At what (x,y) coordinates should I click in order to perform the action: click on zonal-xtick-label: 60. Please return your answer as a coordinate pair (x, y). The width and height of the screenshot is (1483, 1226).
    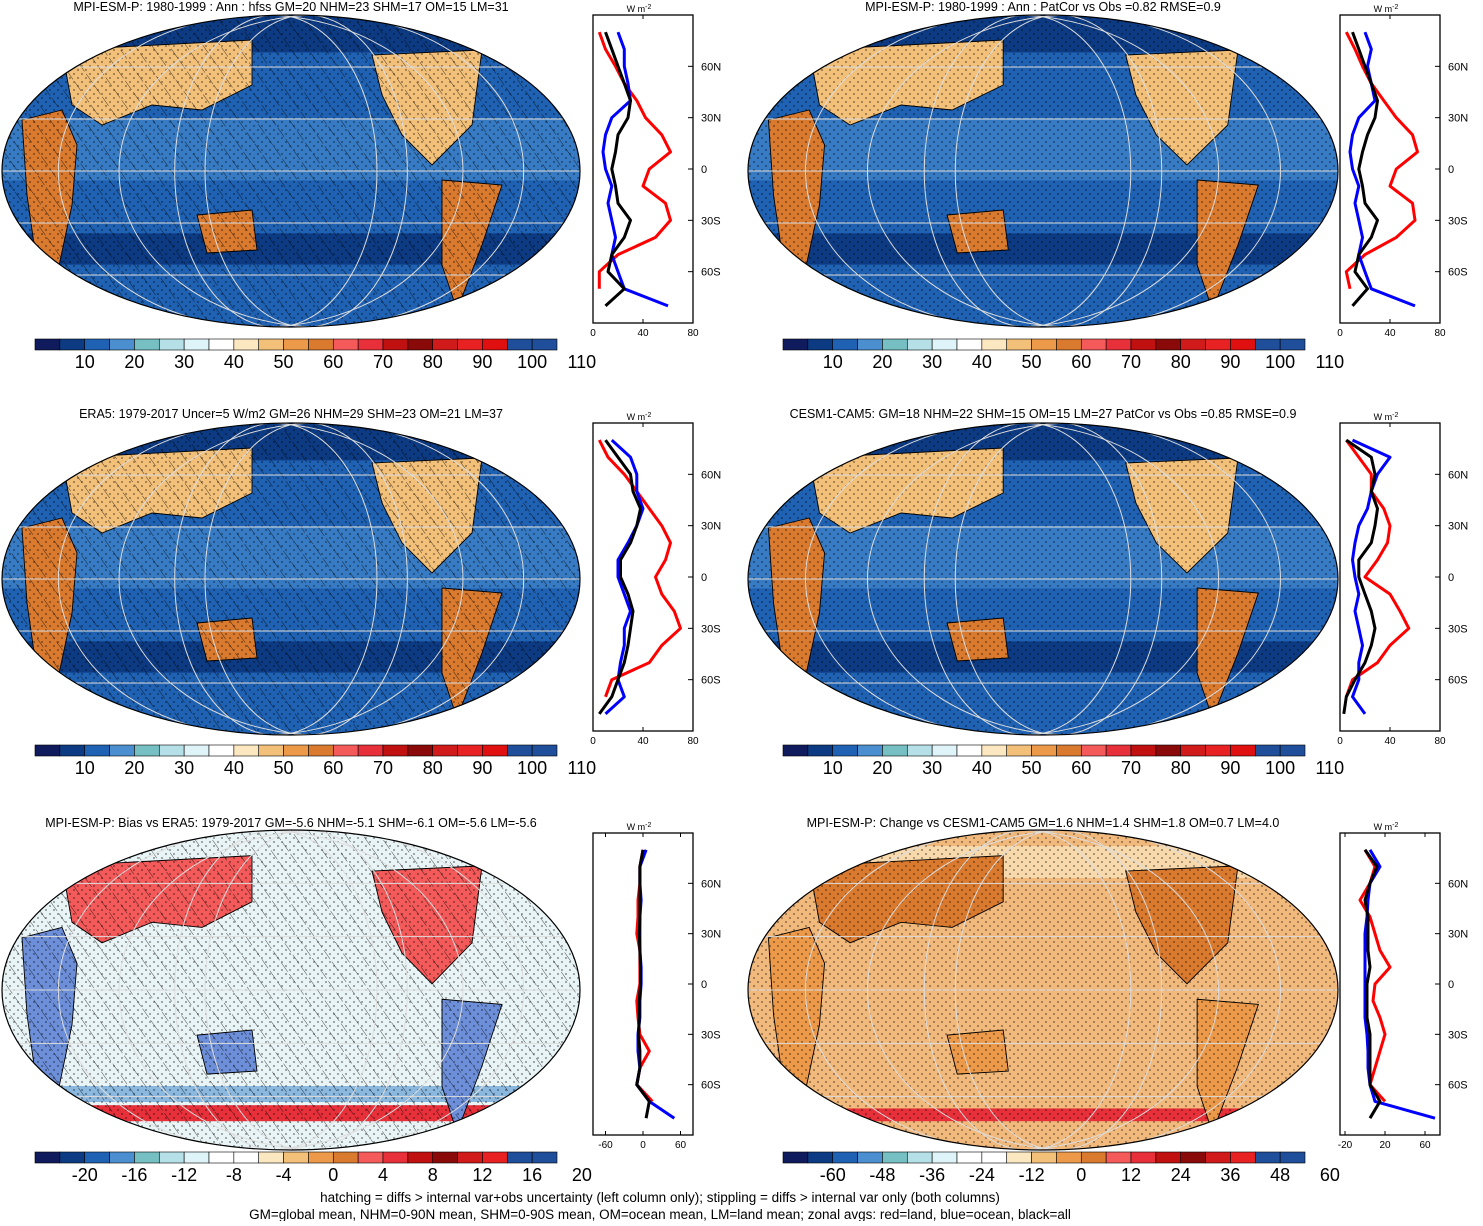
    Looking at the image, I should click on (681, 1145).